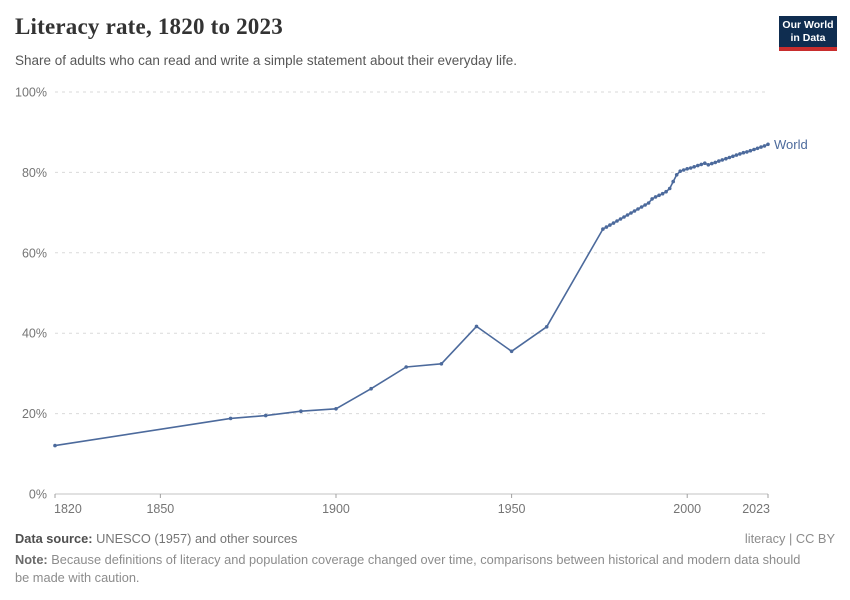 The image size is (850, 600). I want to click on license-link: literacy | CC BY, so click(789, 538).